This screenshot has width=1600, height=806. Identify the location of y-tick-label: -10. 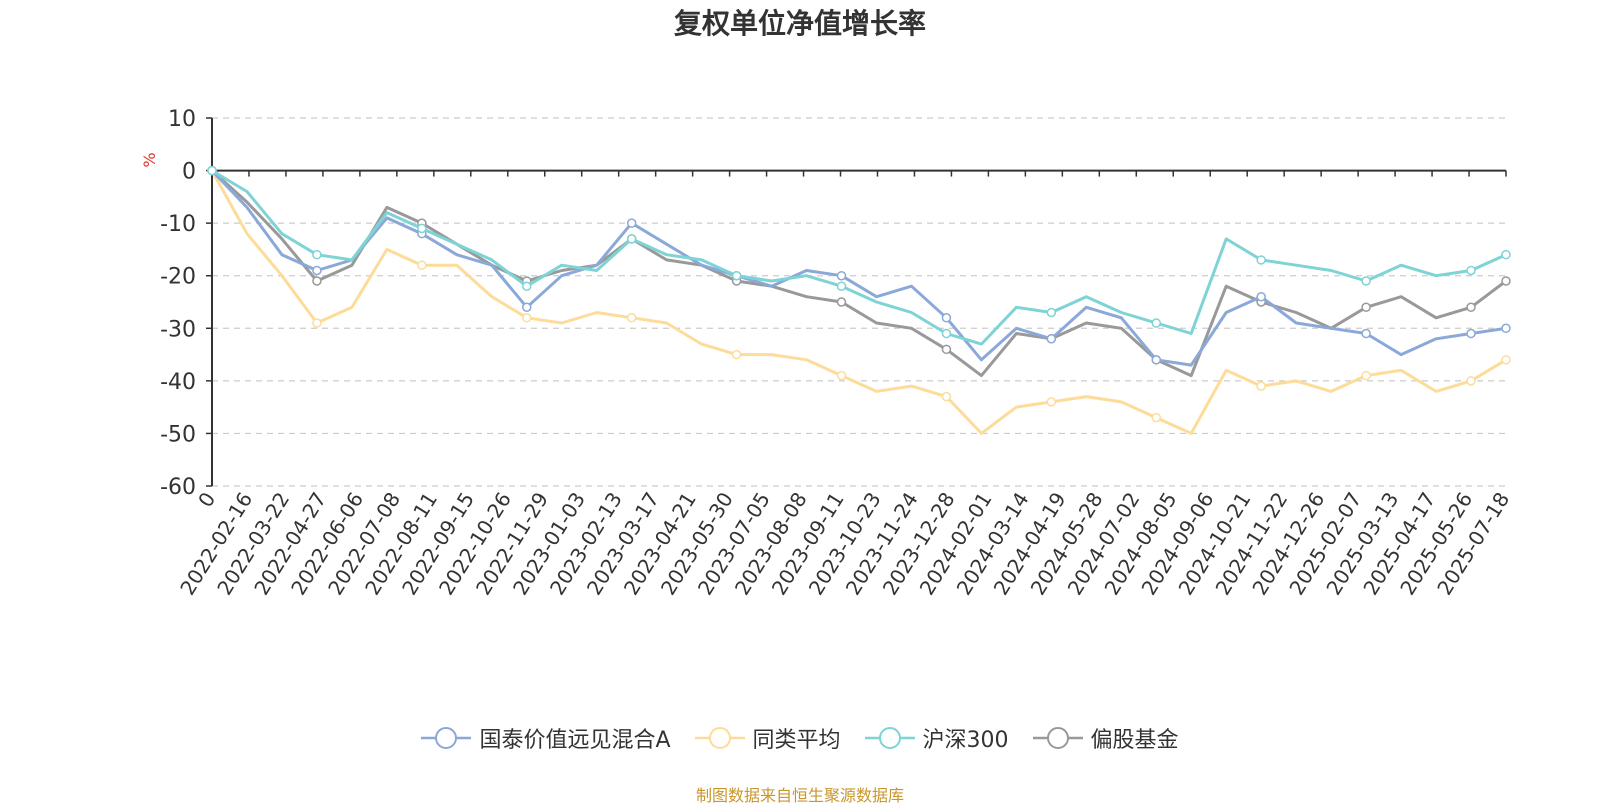
(178, 224).